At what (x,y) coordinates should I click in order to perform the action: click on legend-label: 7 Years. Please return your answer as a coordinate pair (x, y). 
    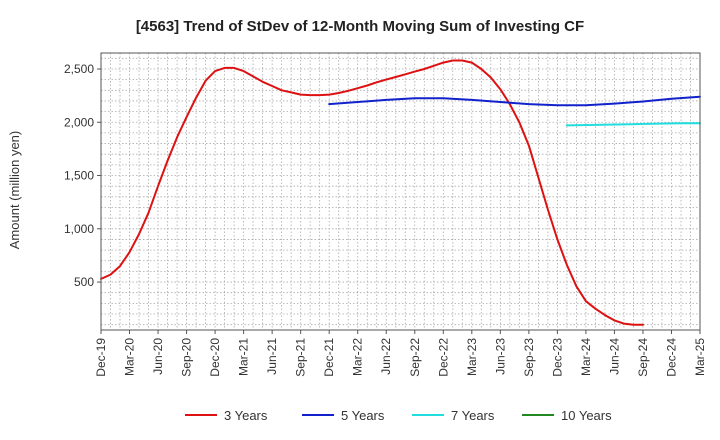
    Looking at the image, I should click on (473, 415).